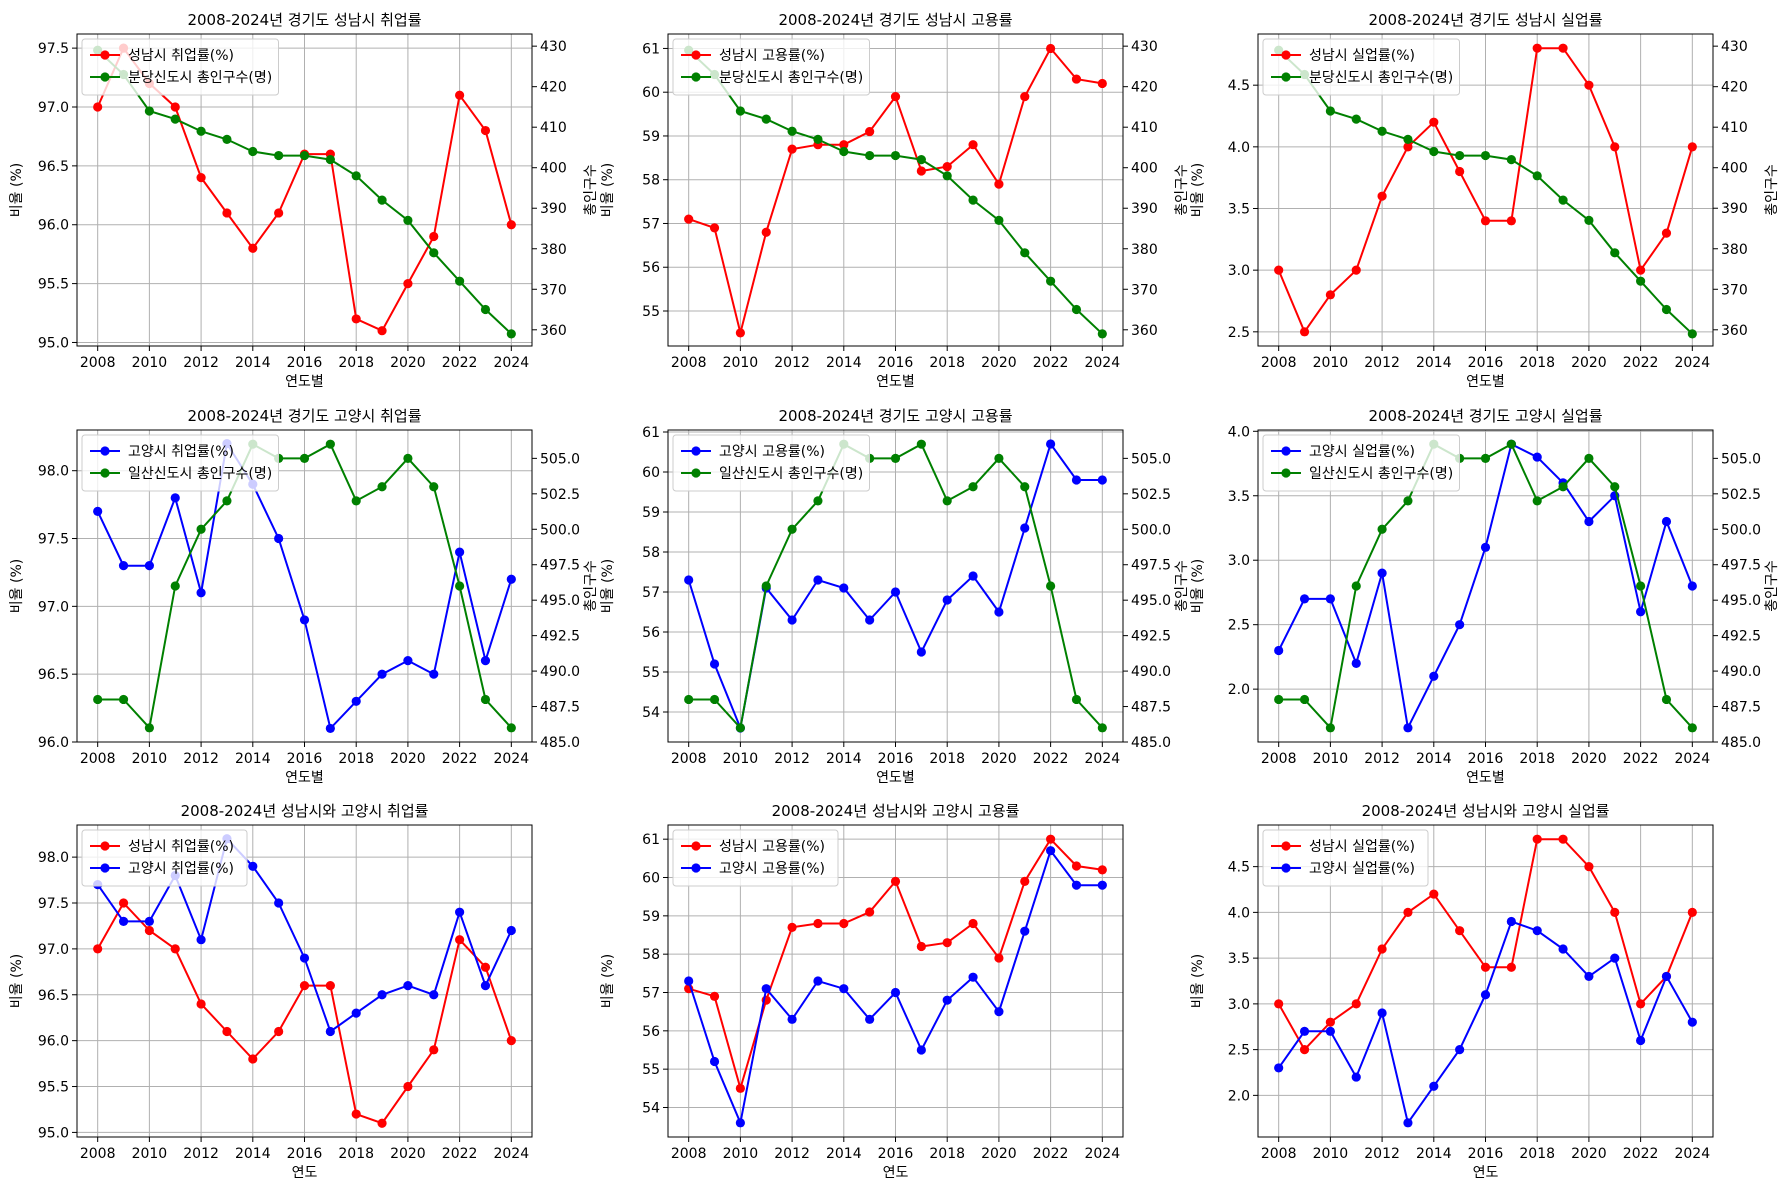  What do you see at coordinates (895, 416) in the screenshot?
I see `chart-title: 2008-2024년 경기도 고양시 고용률` at bounding box center [895, 416].